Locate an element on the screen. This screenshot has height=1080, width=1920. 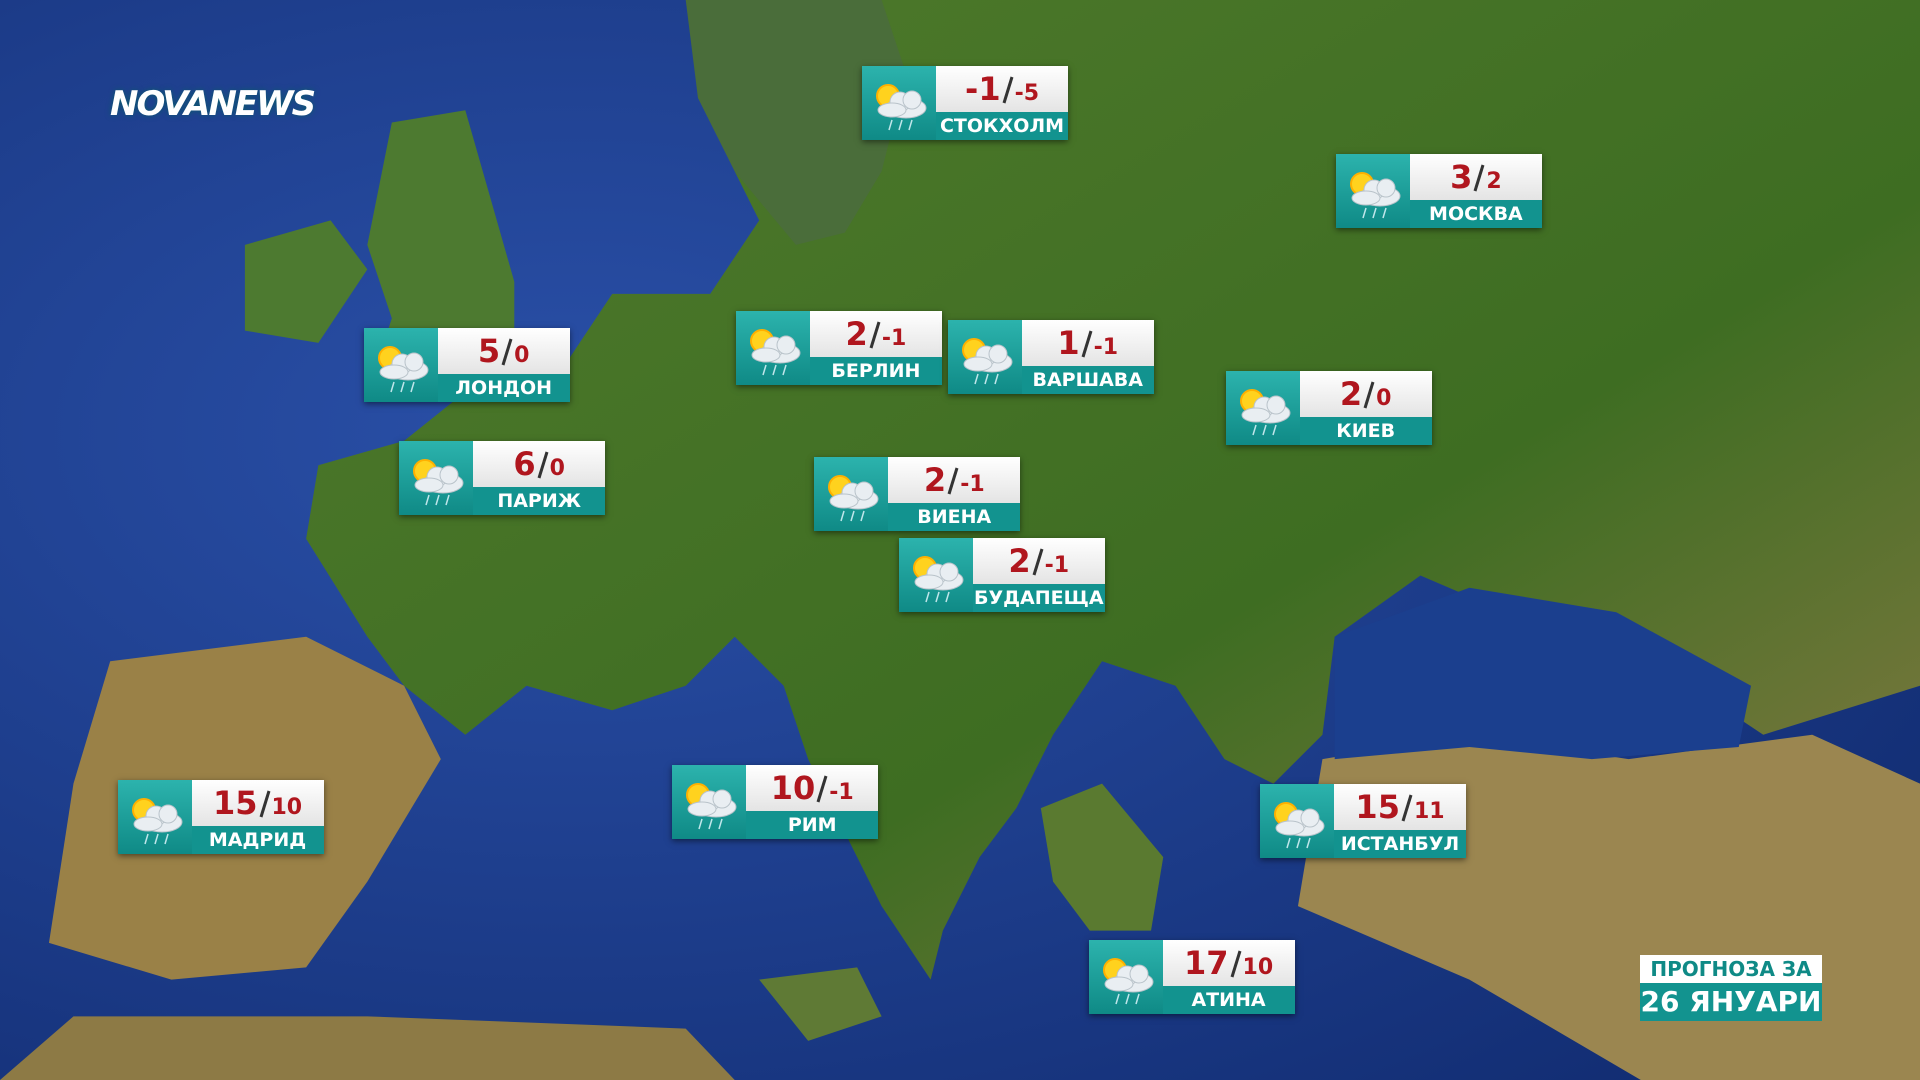
city-info: 17 10 АТИНА is located at coordinates (1228, 977).